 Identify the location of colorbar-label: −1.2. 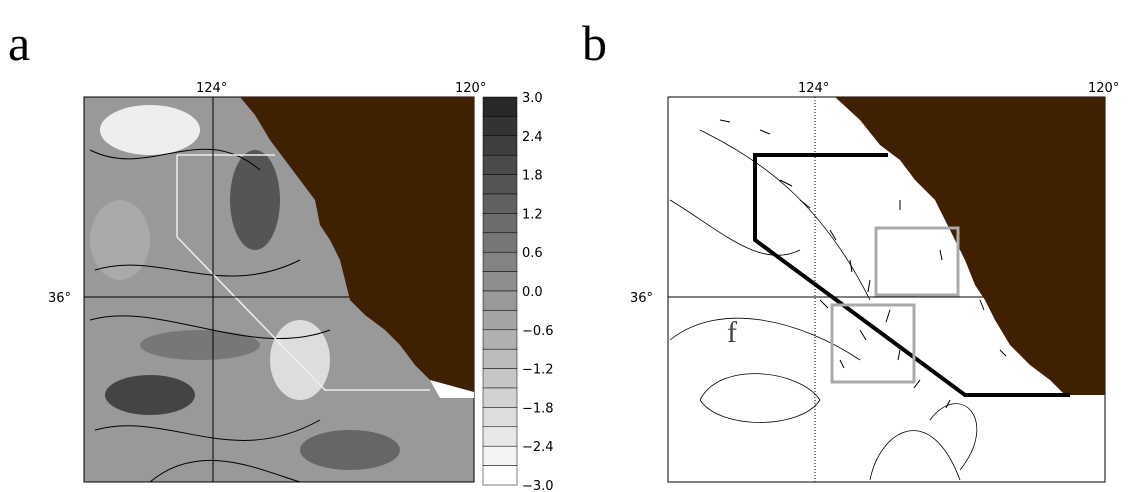
(538, 370).